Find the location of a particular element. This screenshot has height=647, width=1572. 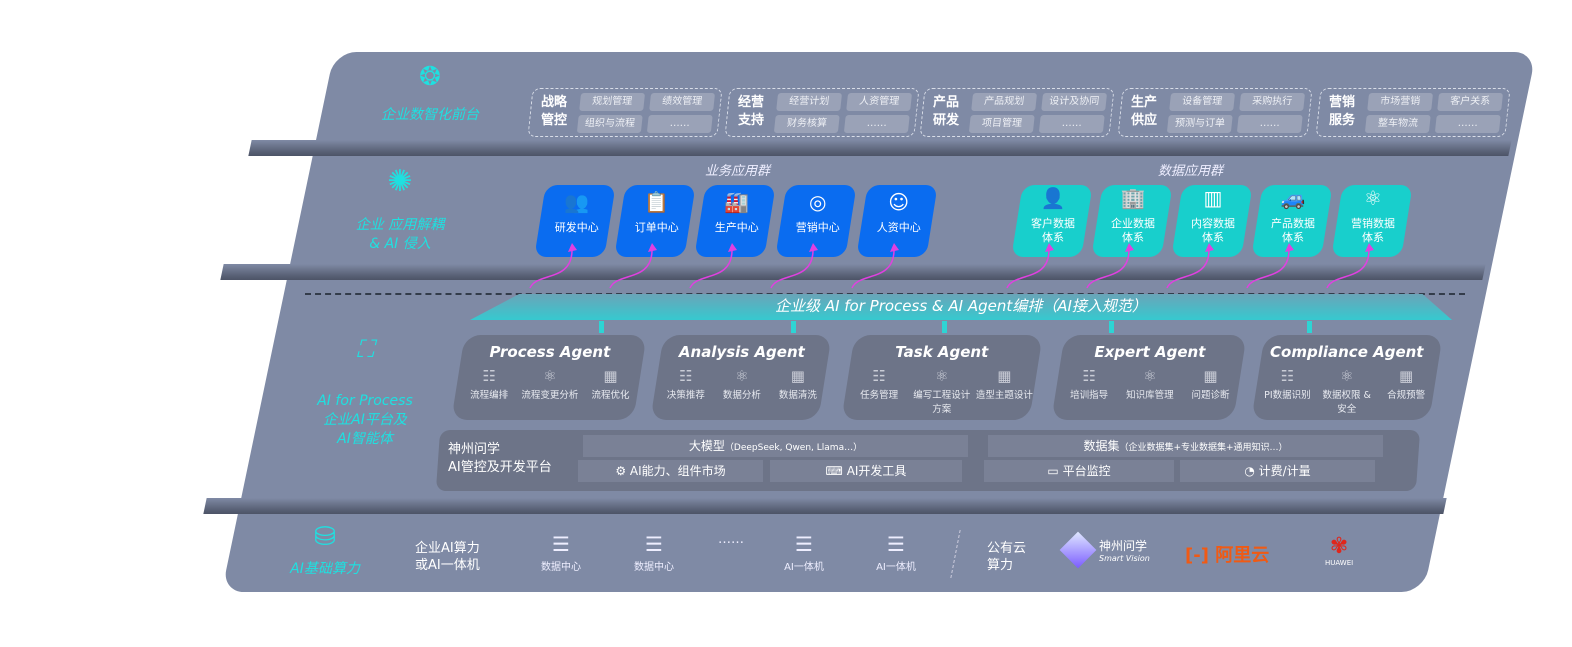

platform-title-line: 神州问学 is located at coordinates (474, 449).